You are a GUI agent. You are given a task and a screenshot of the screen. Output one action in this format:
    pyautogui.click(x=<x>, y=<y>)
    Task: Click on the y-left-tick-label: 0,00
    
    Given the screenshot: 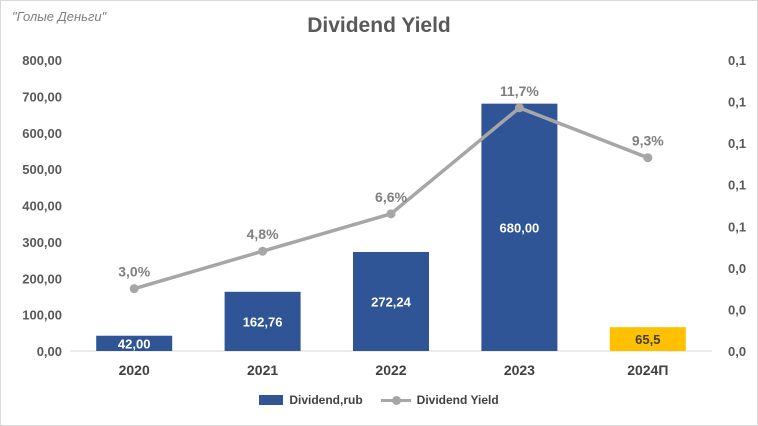 What is the action you would take?
    pyautogui.click(x=49, y=351)
    